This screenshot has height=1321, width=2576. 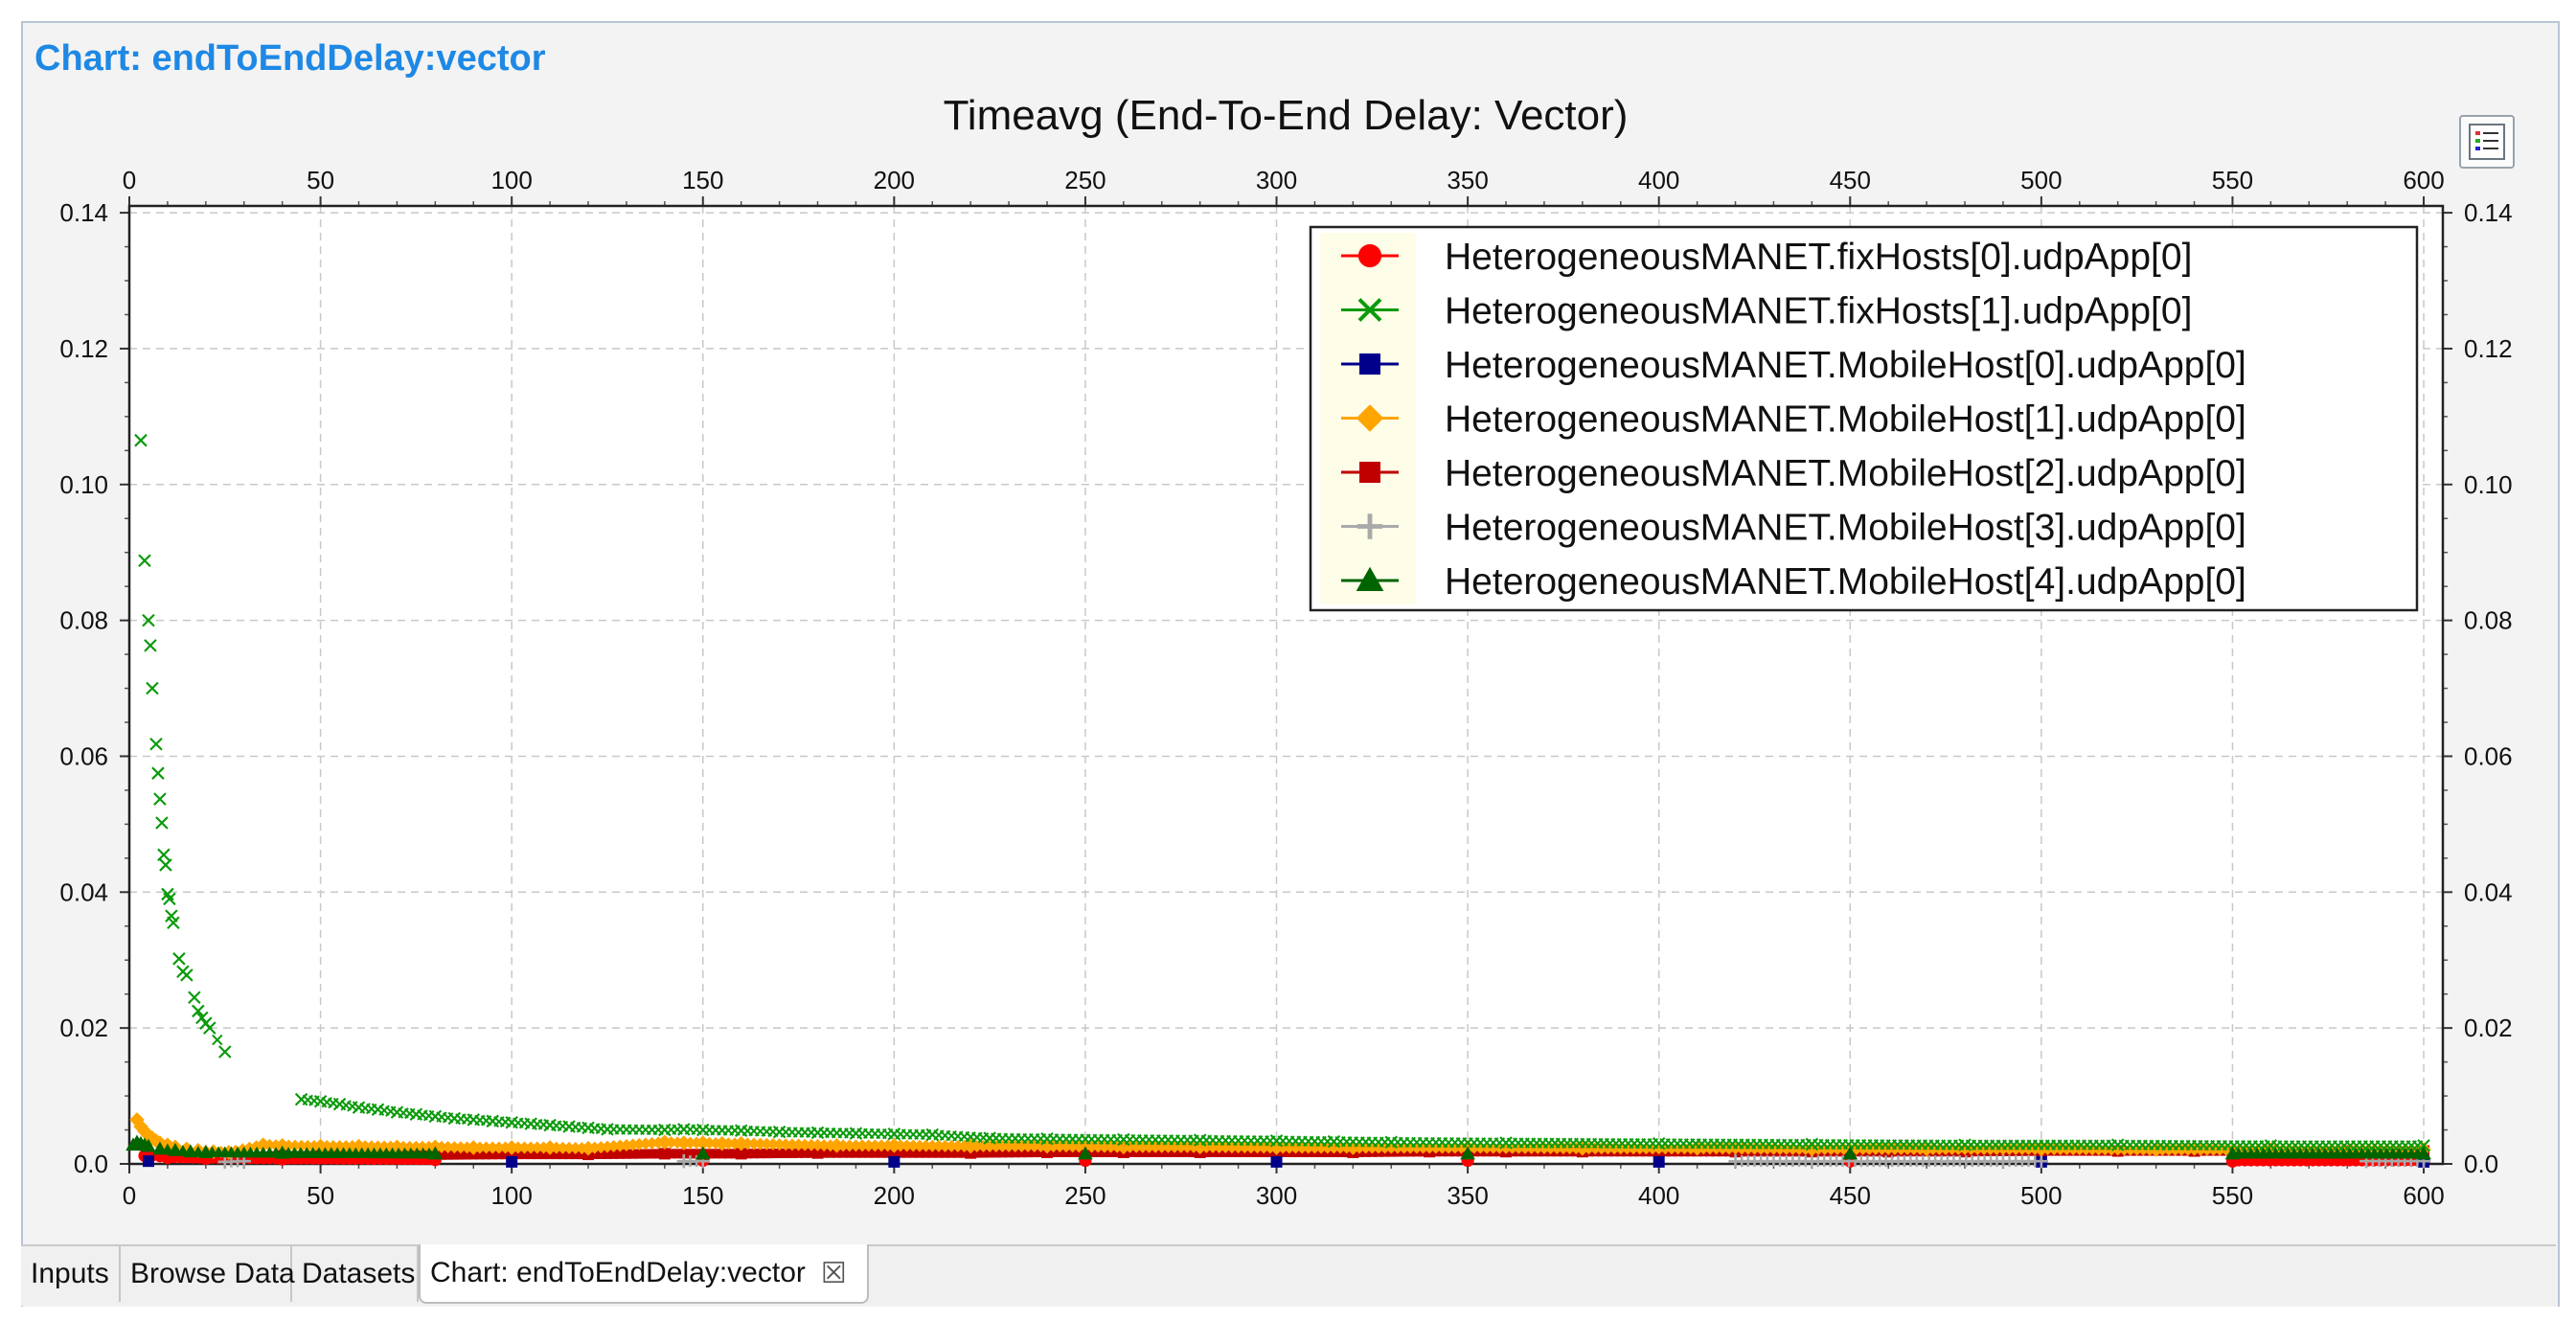 What do you see at coordinates (644, 1274) in the screenshot?
I see `tab-chart-end-to-end-delay: Chart: endToEndDelay:vector ☒` at bounding box center [644, 1274].